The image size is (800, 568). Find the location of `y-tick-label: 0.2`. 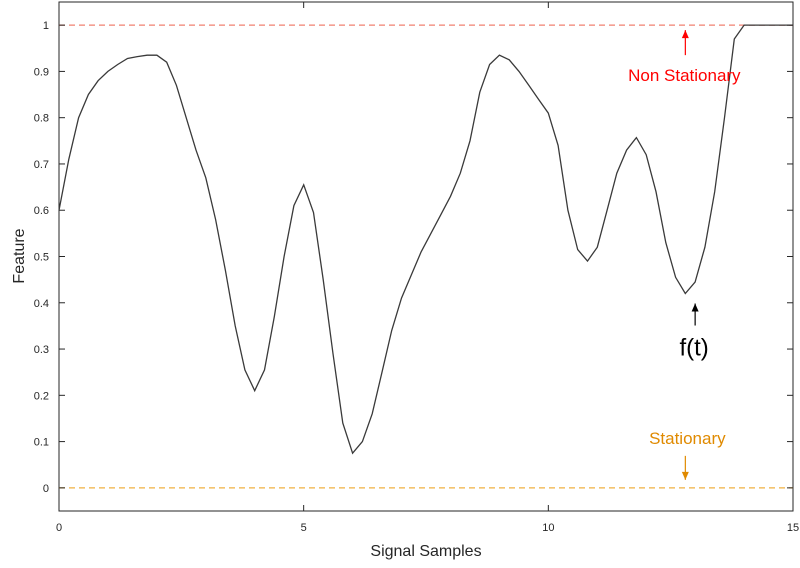

y-tick-label: 0.2 is located at coordinates (41, 396).